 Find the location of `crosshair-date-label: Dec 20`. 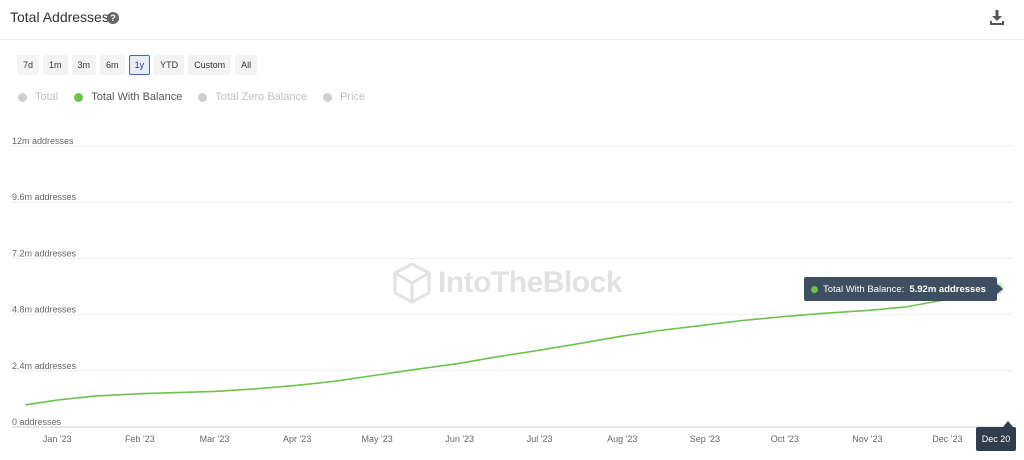

crosshair-date-label: Dec 20 is located at coordinates (996, 439).